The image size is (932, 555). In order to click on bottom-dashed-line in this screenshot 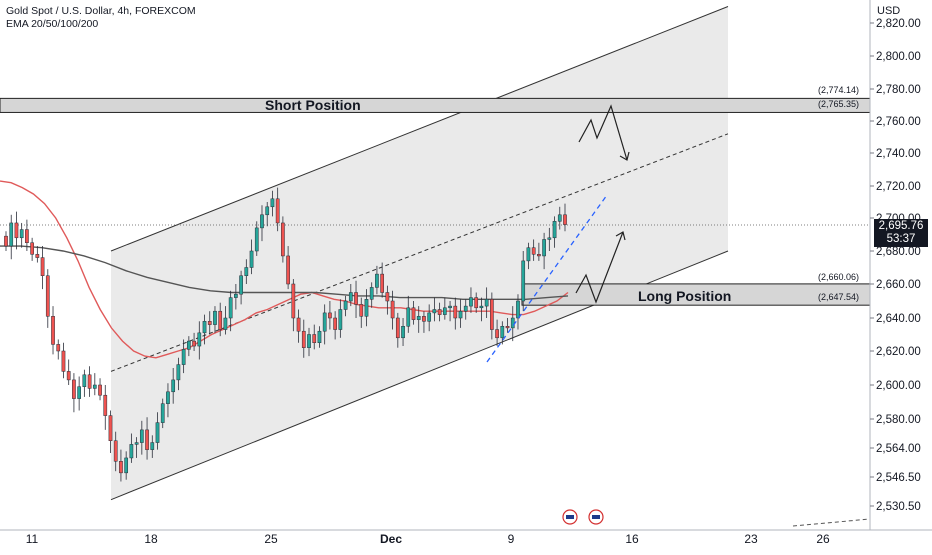, I will do `click(831, 522)`.